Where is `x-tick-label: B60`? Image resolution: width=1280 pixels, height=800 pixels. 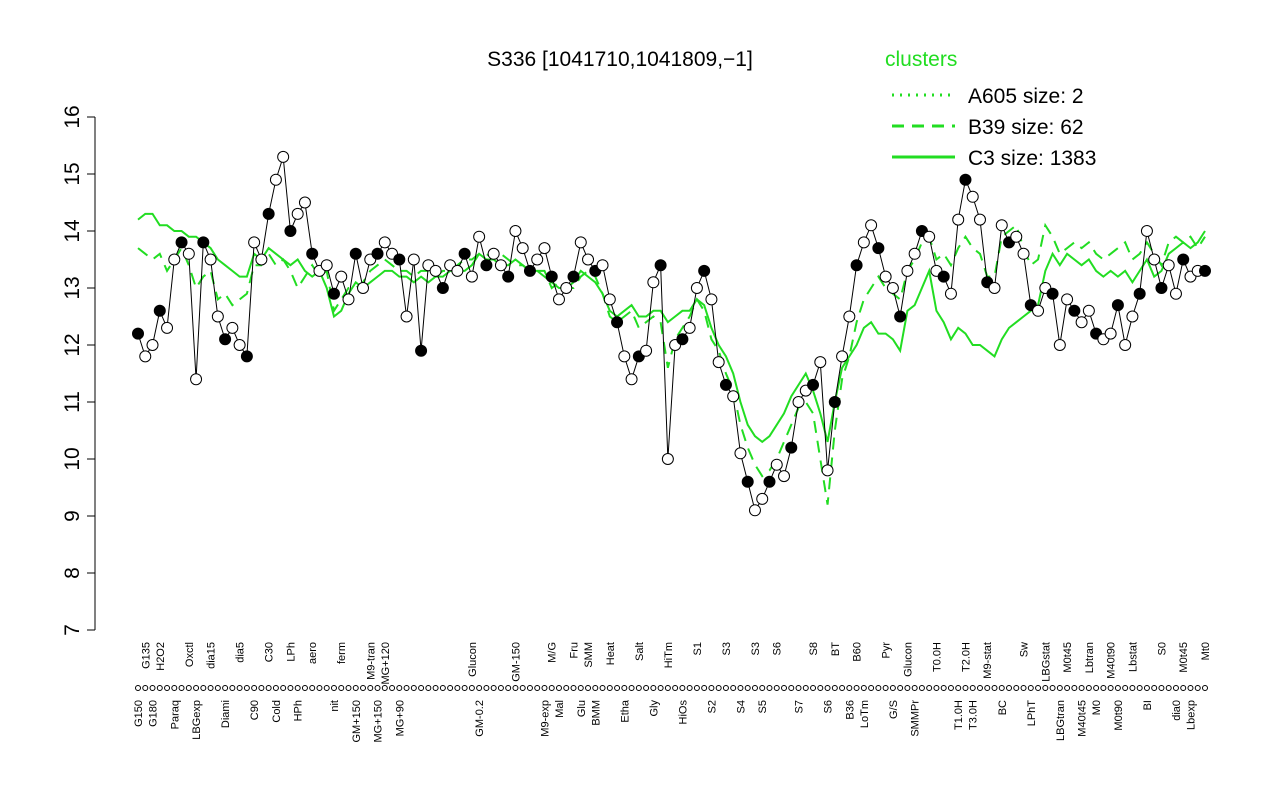 x-tick-label: B60 is located at coordinates (858, 652).